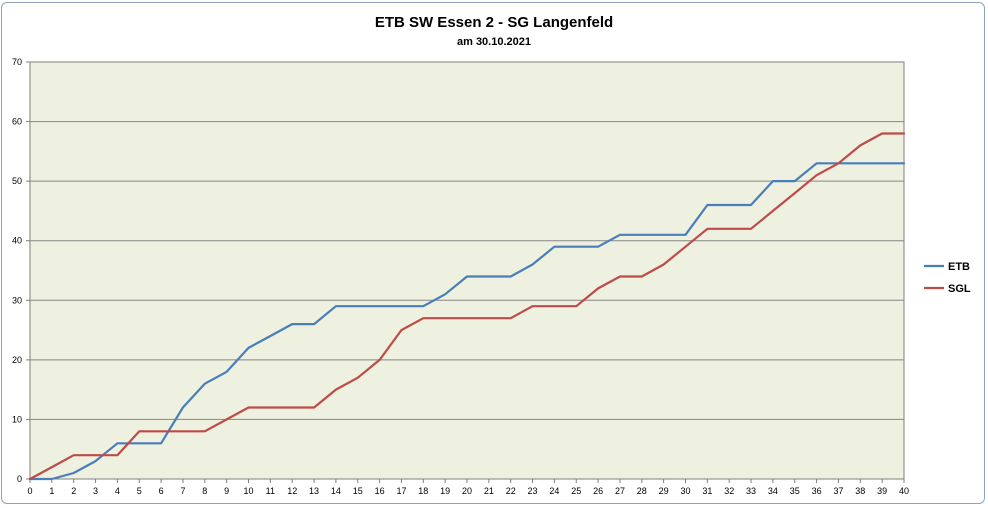 The width and height of the screenshot is (988, 508). Describe the element at coordinates (17, 181) in the screenshot. I see `y-tick-label: 50` at that location.